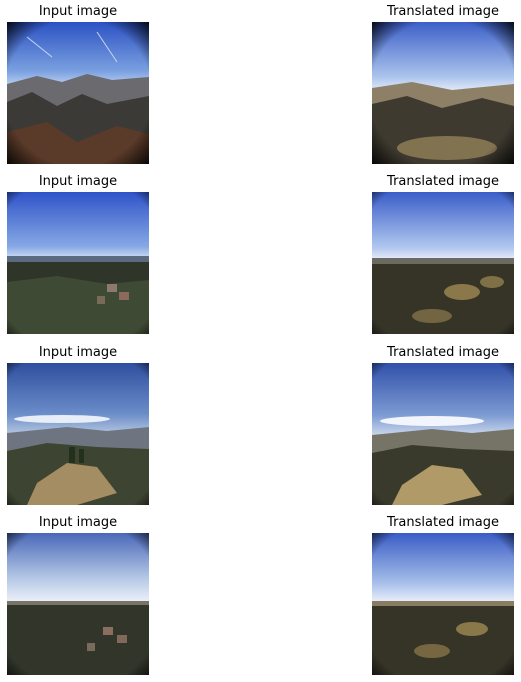  I want to click on translated-image-title-2: Translated image, so click(443, 182).